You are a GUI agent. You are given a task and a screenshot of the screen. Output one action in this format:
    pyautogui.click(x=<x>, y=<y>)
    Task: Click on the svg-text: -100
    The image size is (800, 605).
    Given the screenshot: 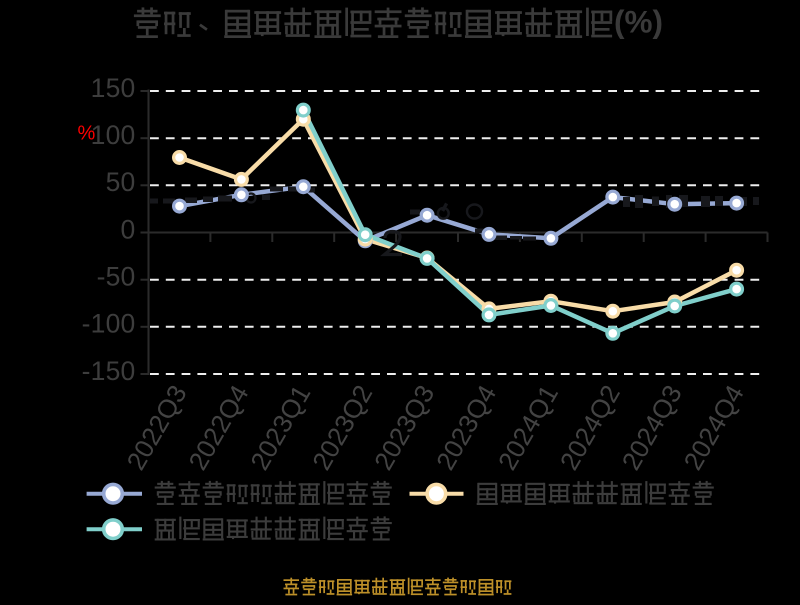 What is the action you would take?
    pyautogui.click(x=109, y=324)
    